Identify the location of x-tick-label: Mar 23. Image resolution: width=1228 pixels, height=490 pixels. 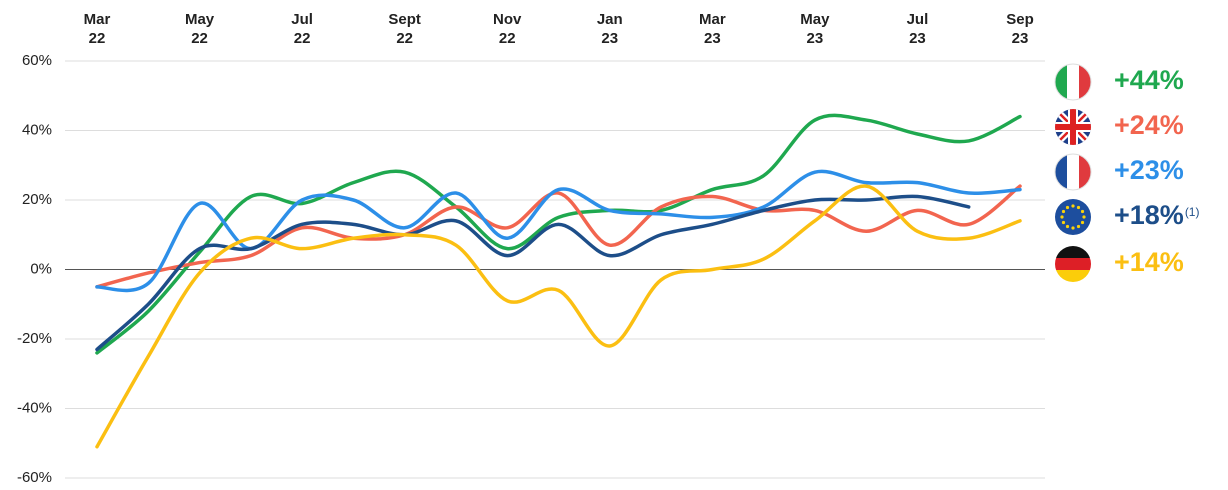
(712, 29).